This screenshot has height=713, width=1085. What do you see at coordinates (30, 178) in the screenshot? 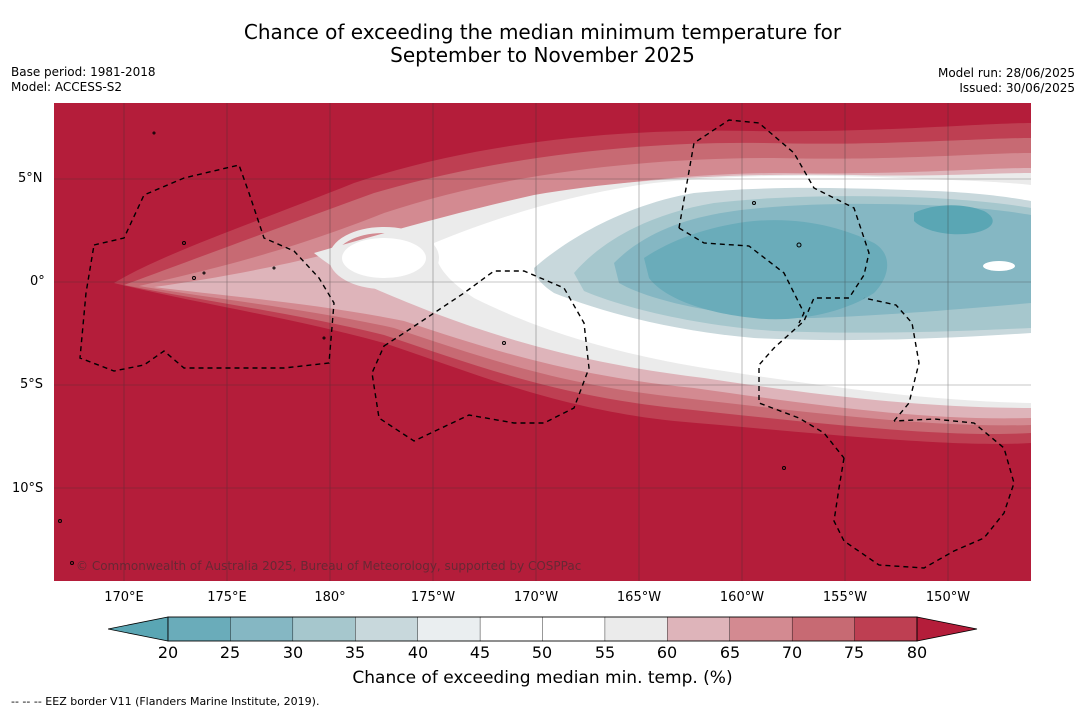
I see `lat-label-5n: 5°N` at bounding box center [30, 178].